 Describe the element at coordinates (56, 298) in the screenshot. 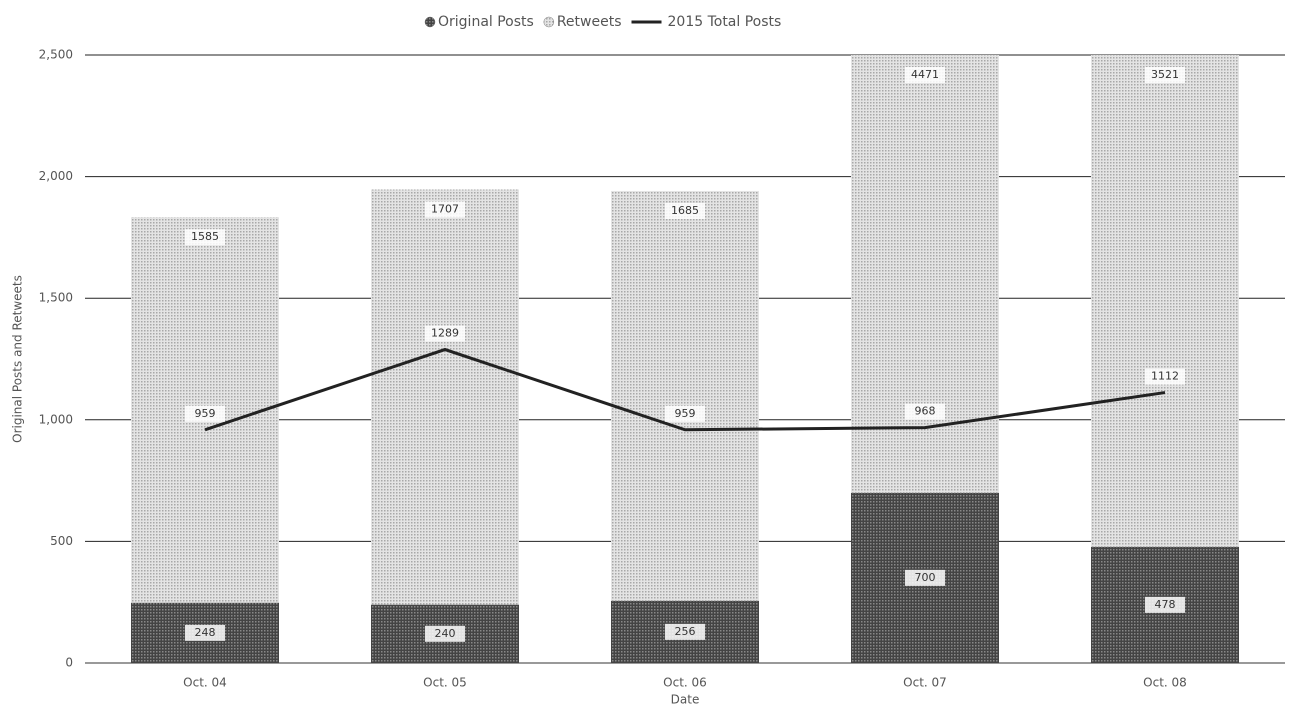

I see `y-tick-label: 1,500` at that location.